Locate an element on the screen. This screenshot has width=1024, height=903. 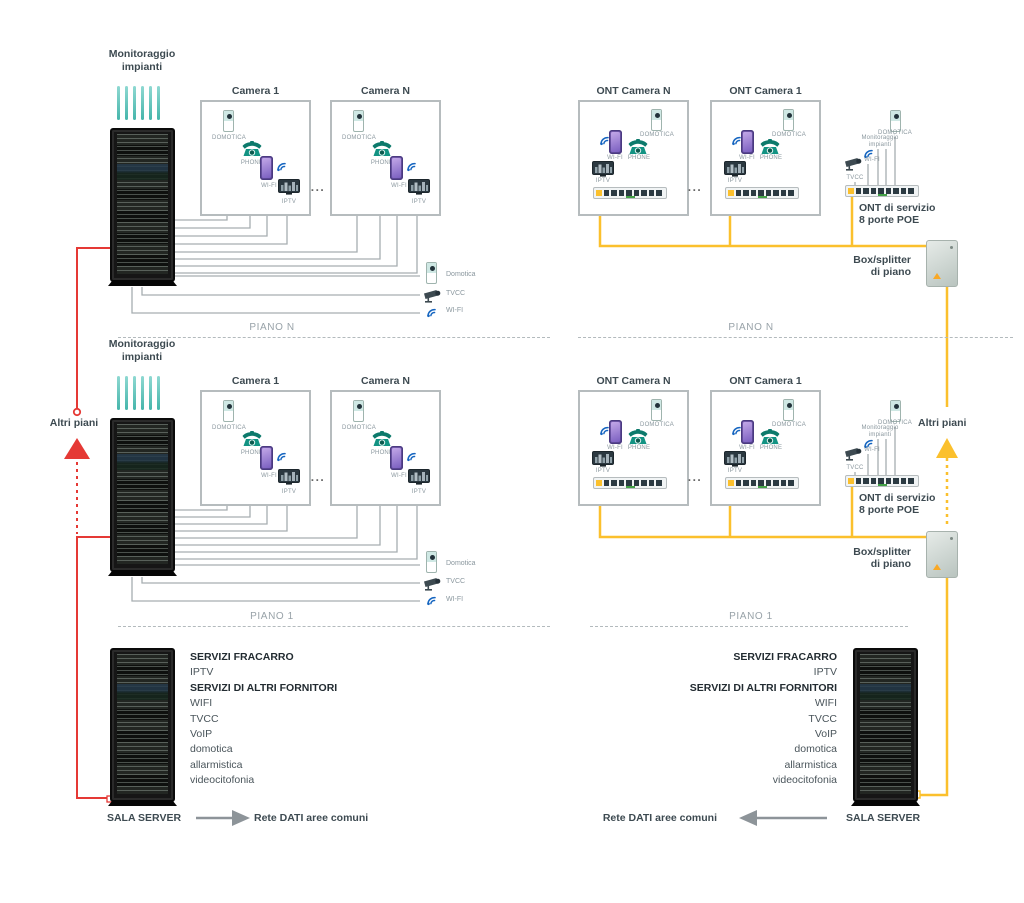
ont-camera-box-n-floor-1: ONT Camera N WI-FI PHONE DOMOTICA IPTV is located at coordinates (633, 440).